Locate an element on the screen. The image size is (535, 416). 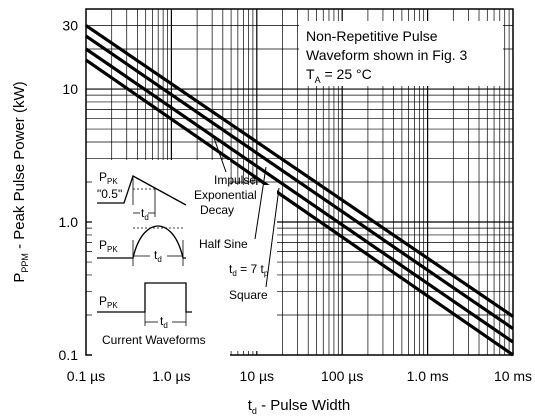
half-sine-label: Half Sine is located at coordinates (223, 244).